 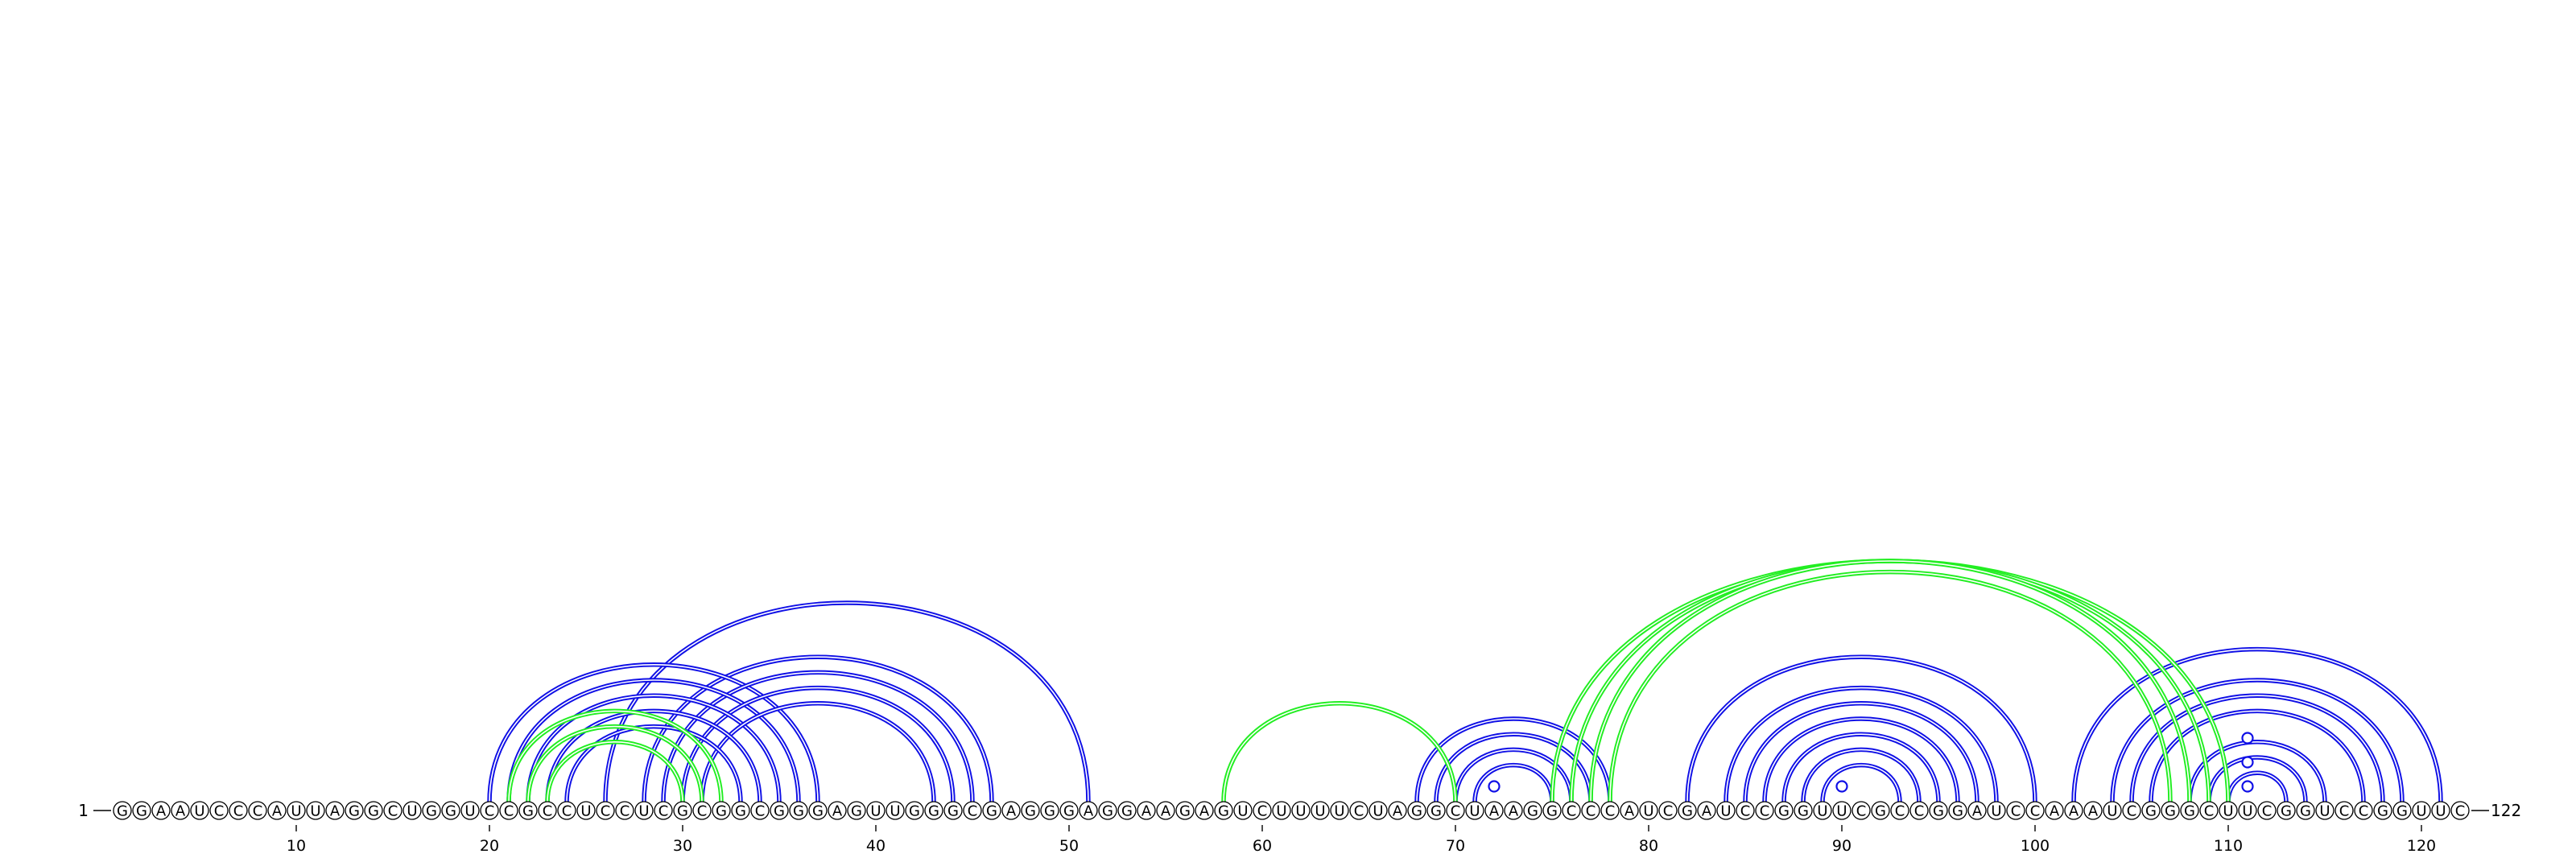 I want to click on green-arc-outer, so click(x=1890, y=681).